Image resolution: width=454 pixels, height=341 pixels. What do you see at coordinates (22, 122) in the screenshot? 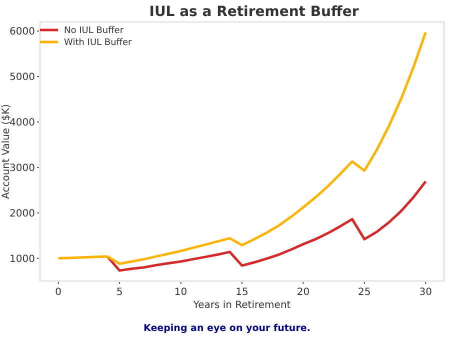
I see `y-tick-label: 4000` at bounding box center [22, 122].